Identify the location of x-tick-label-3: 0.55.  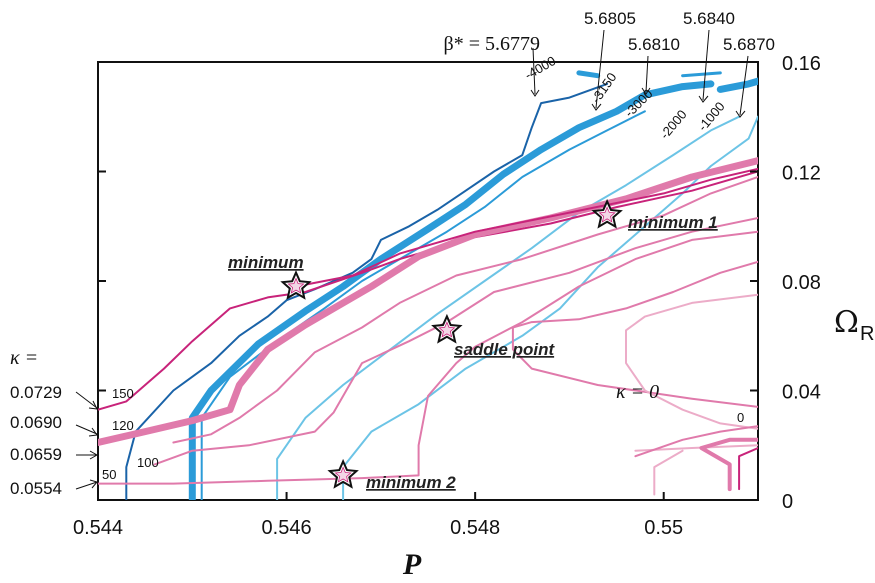
(663, 528).